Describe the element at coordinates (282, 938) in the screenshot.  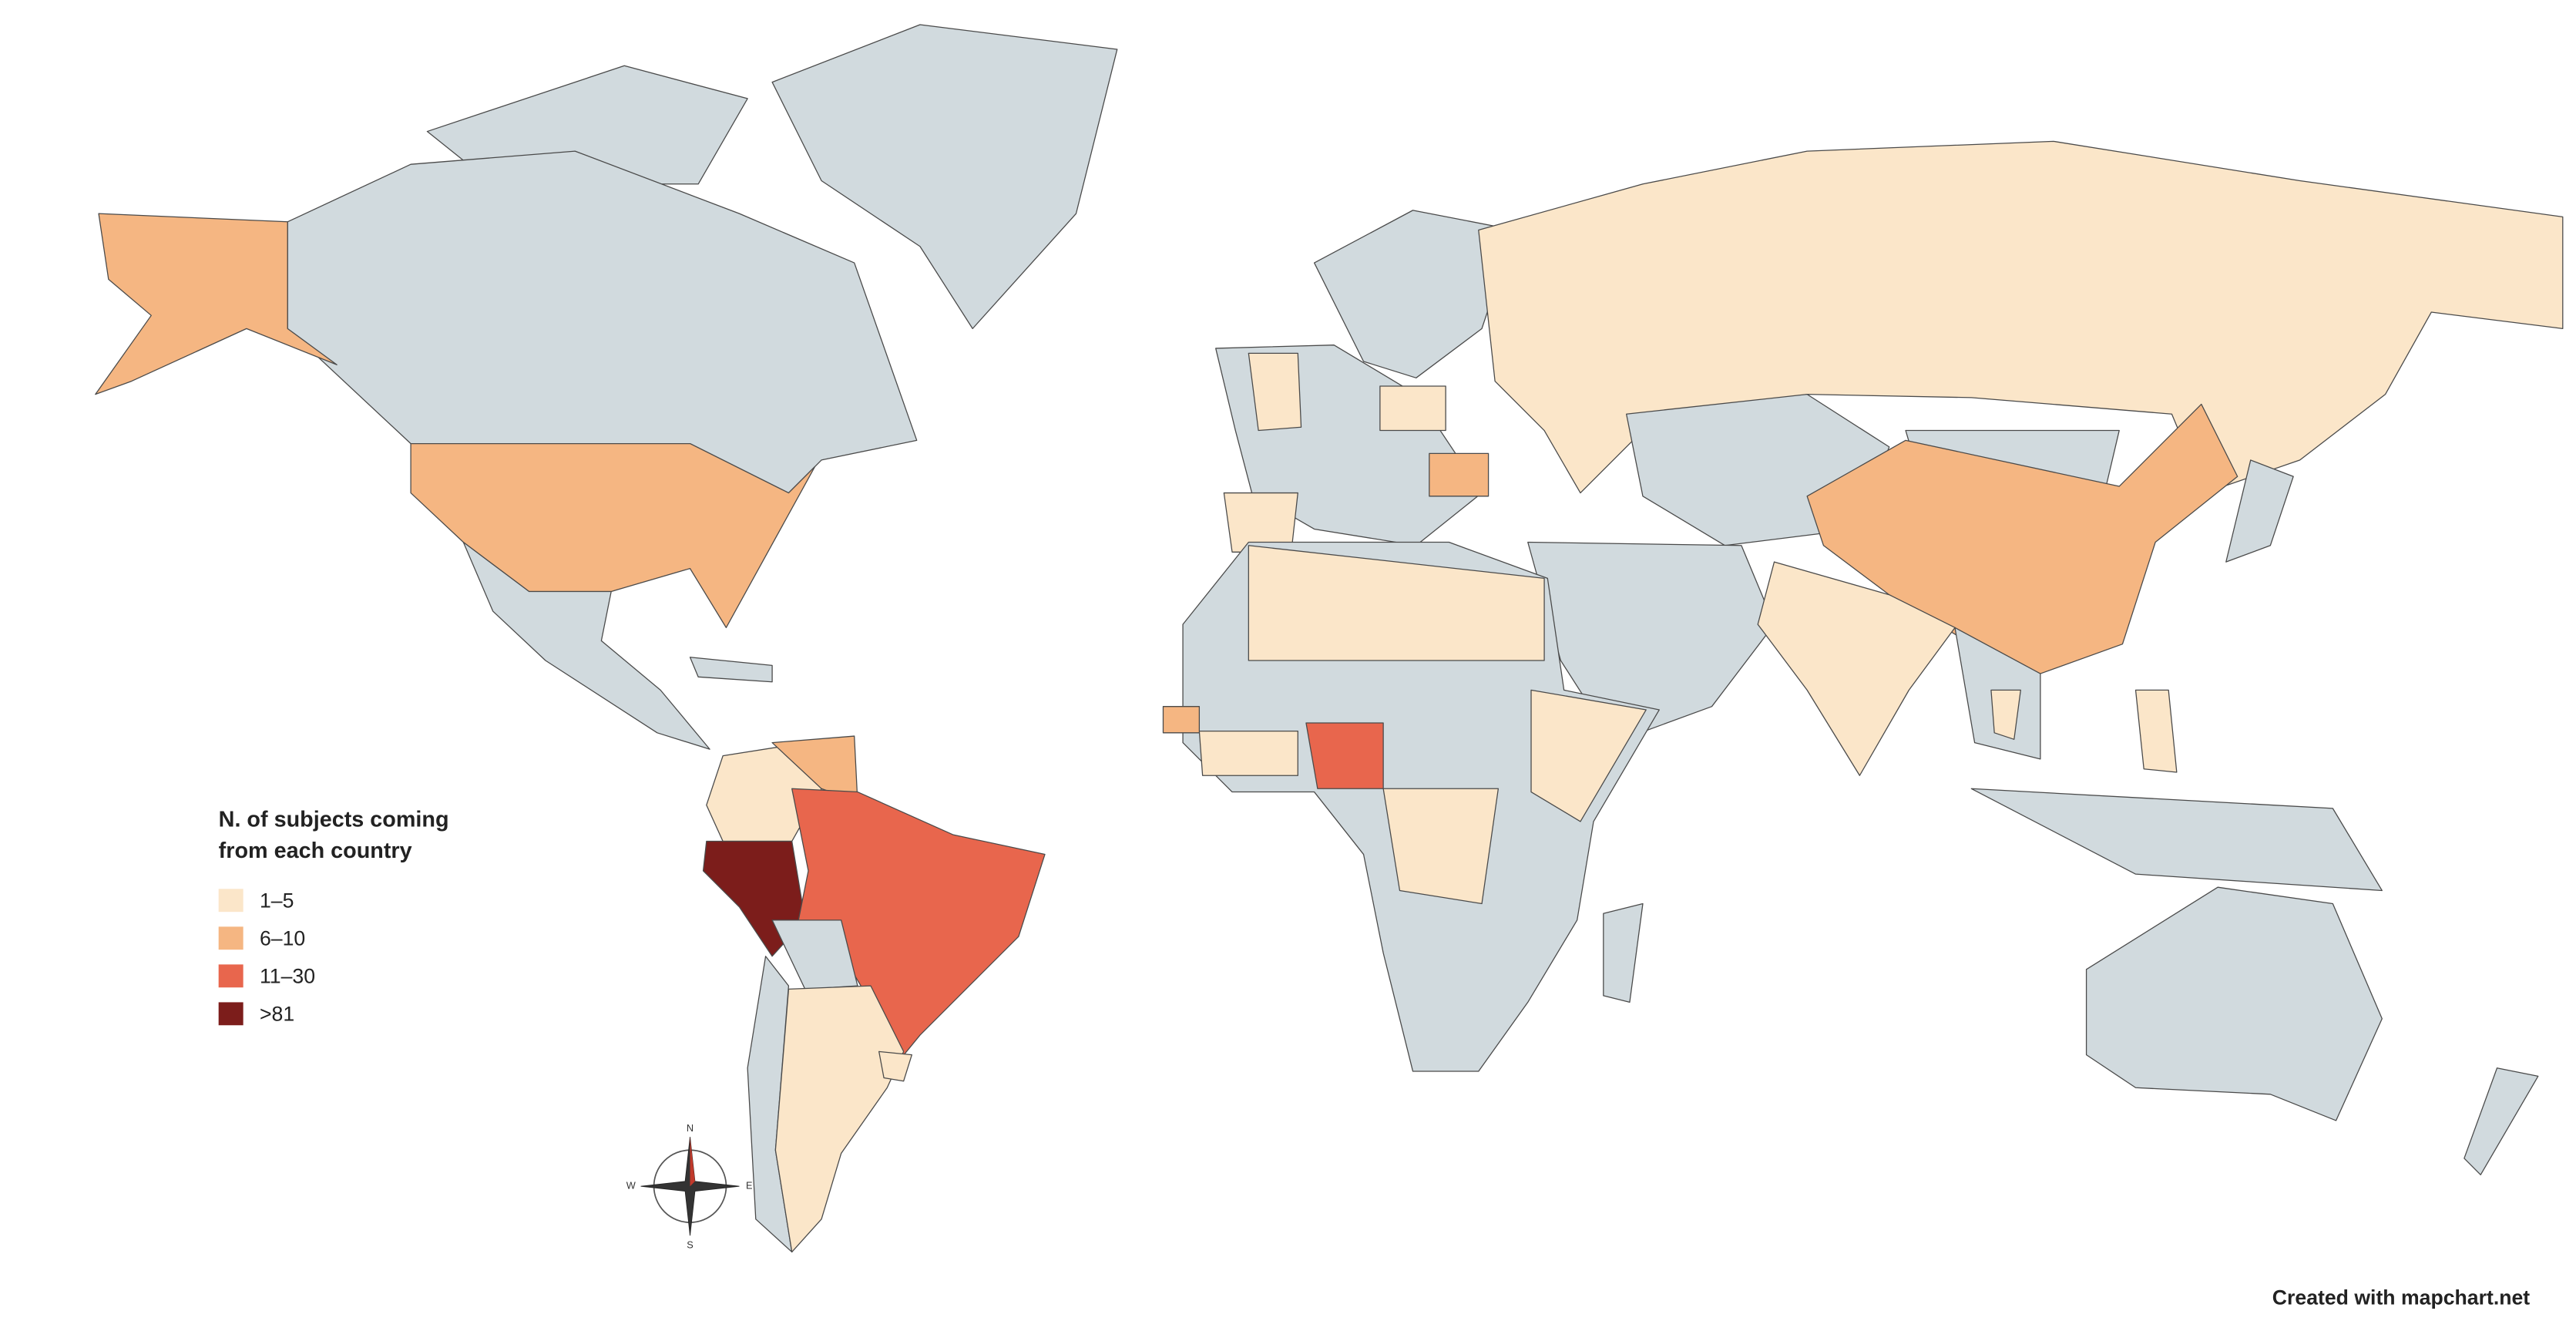
I see `legend-label: 6–10` at that location.